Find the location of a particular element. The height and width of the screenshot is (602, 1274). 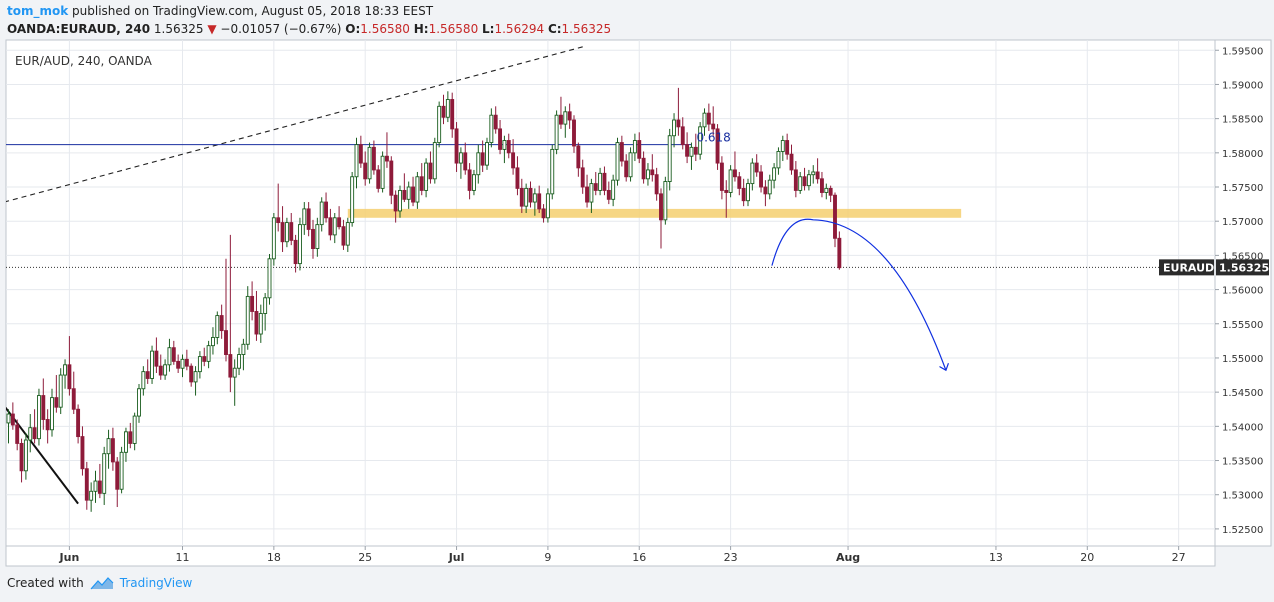

y-tick-label: 1.59000 is located at coordinates (1242, 85).